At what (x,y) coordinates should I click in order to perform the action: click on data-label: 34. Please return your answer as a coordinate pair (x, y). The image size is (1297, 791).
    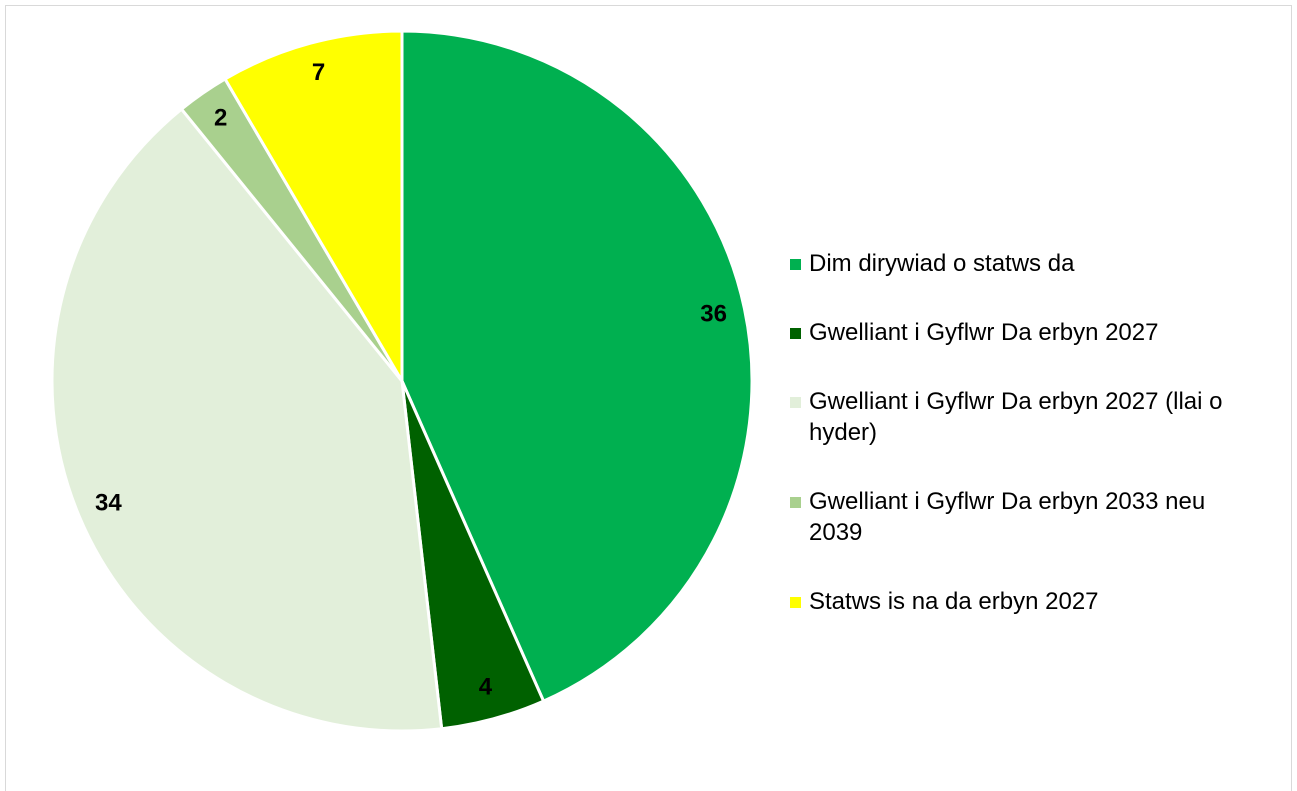
    Looking at the image, I should click on (108, 503).